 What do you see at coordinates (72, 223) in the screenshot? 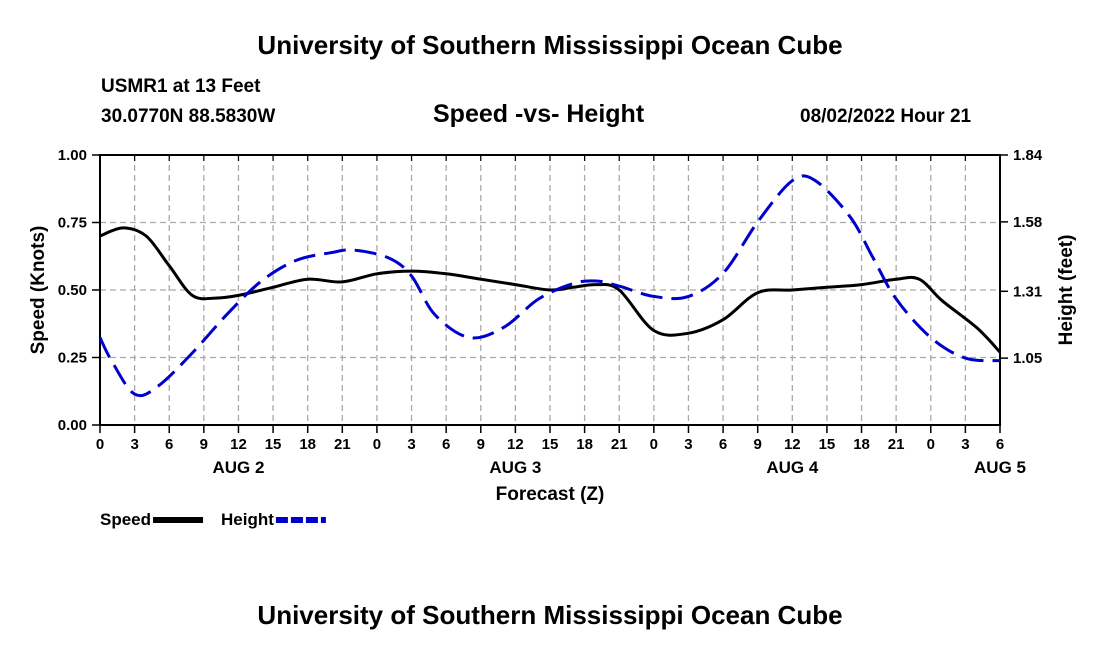
I see `y-tick-label-left: 0.75` at bounding box center [72, 223].